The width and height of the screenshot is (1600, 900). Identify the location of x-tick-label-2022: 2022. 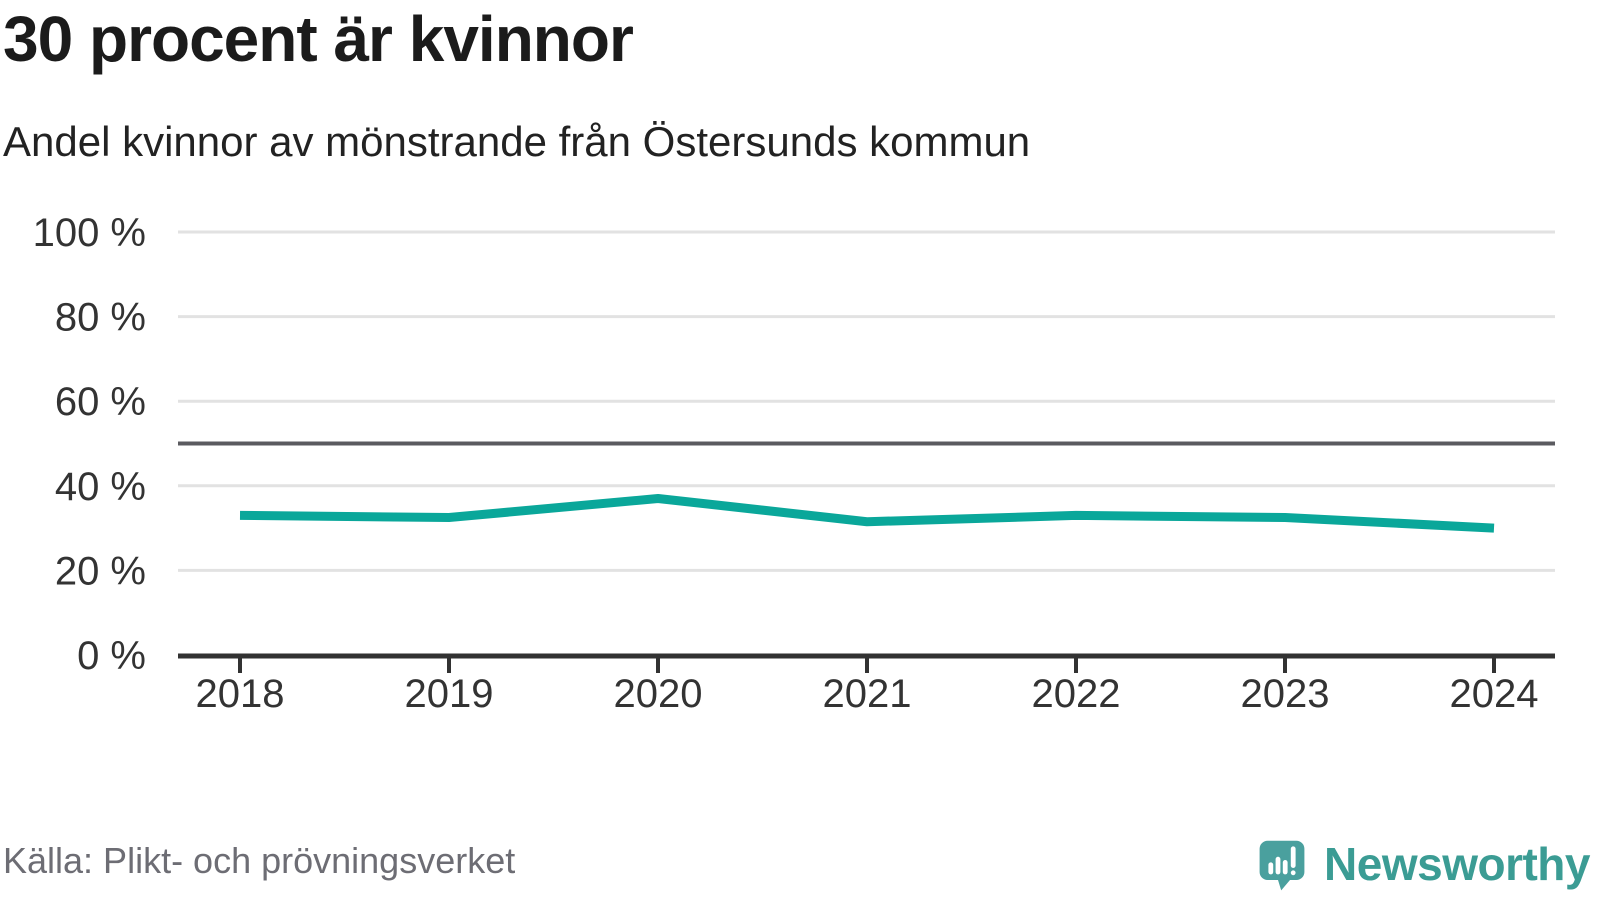
(1076, 694).